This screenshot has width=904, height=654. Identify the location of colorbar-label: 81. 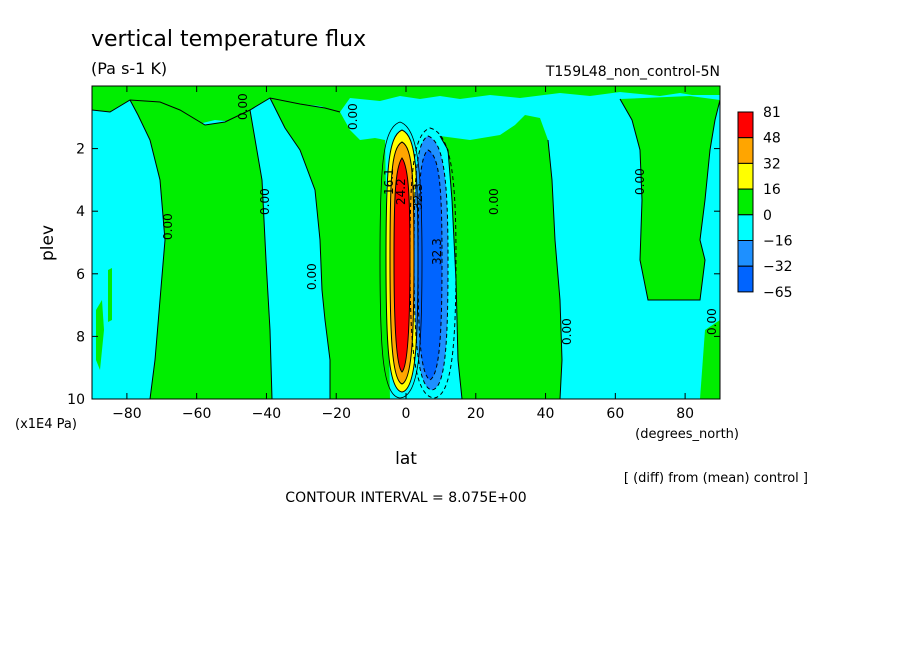
(772, 113).